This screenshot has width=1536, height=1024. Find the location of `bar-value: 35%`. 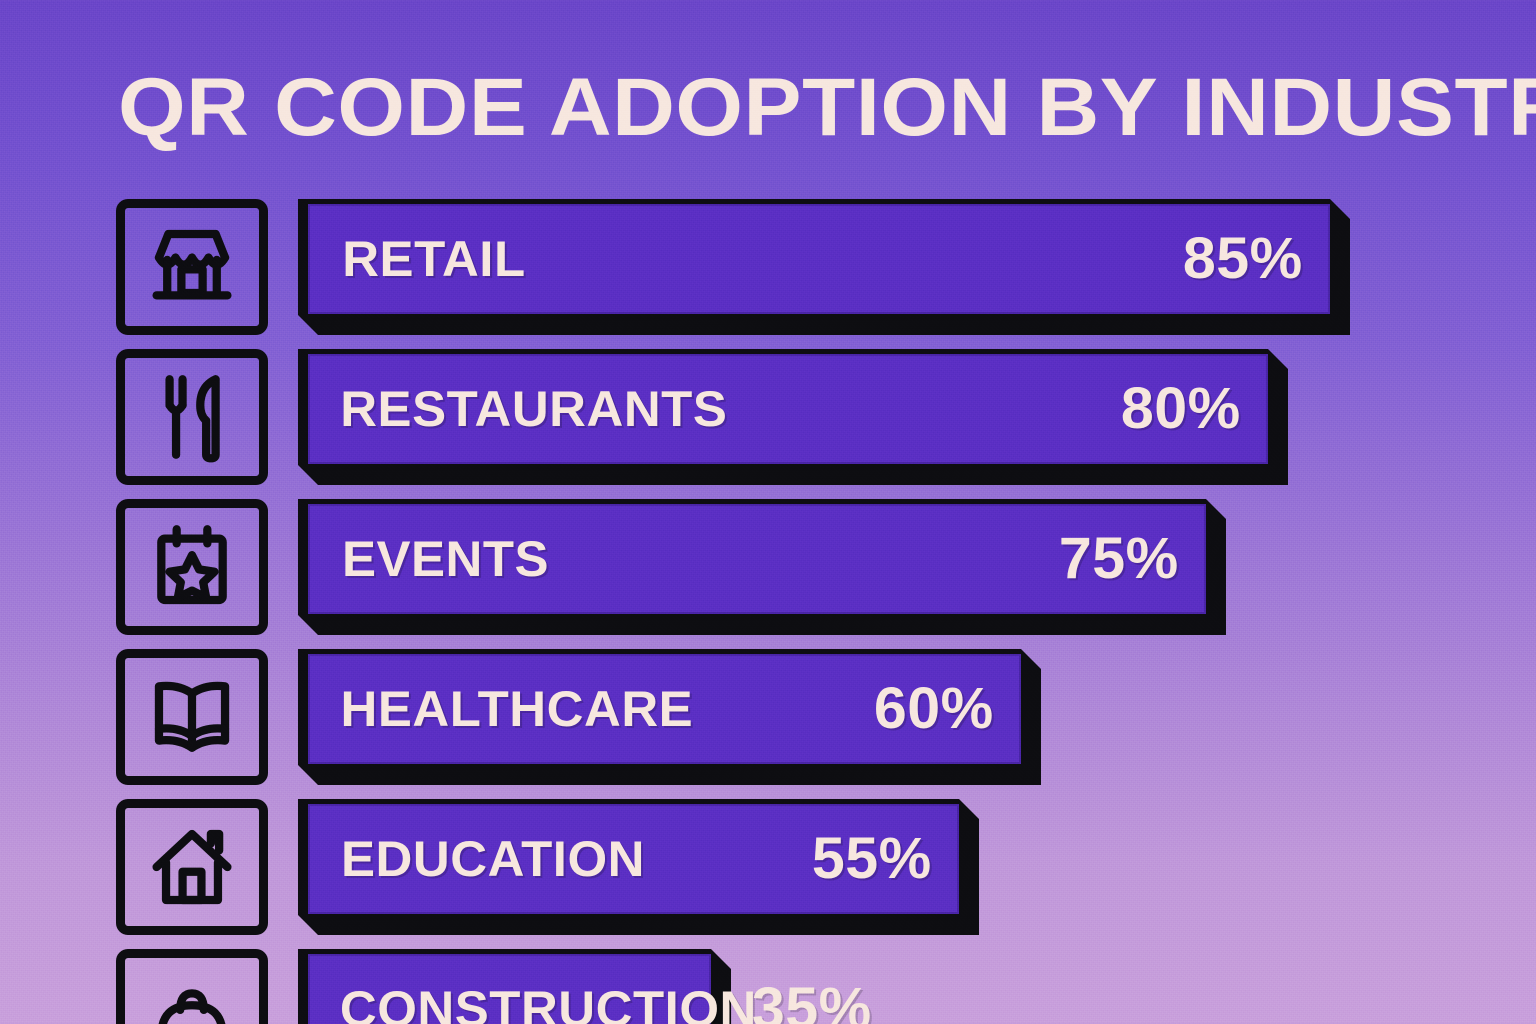

bar-value: 35% is located at coordinates (811, 1000).